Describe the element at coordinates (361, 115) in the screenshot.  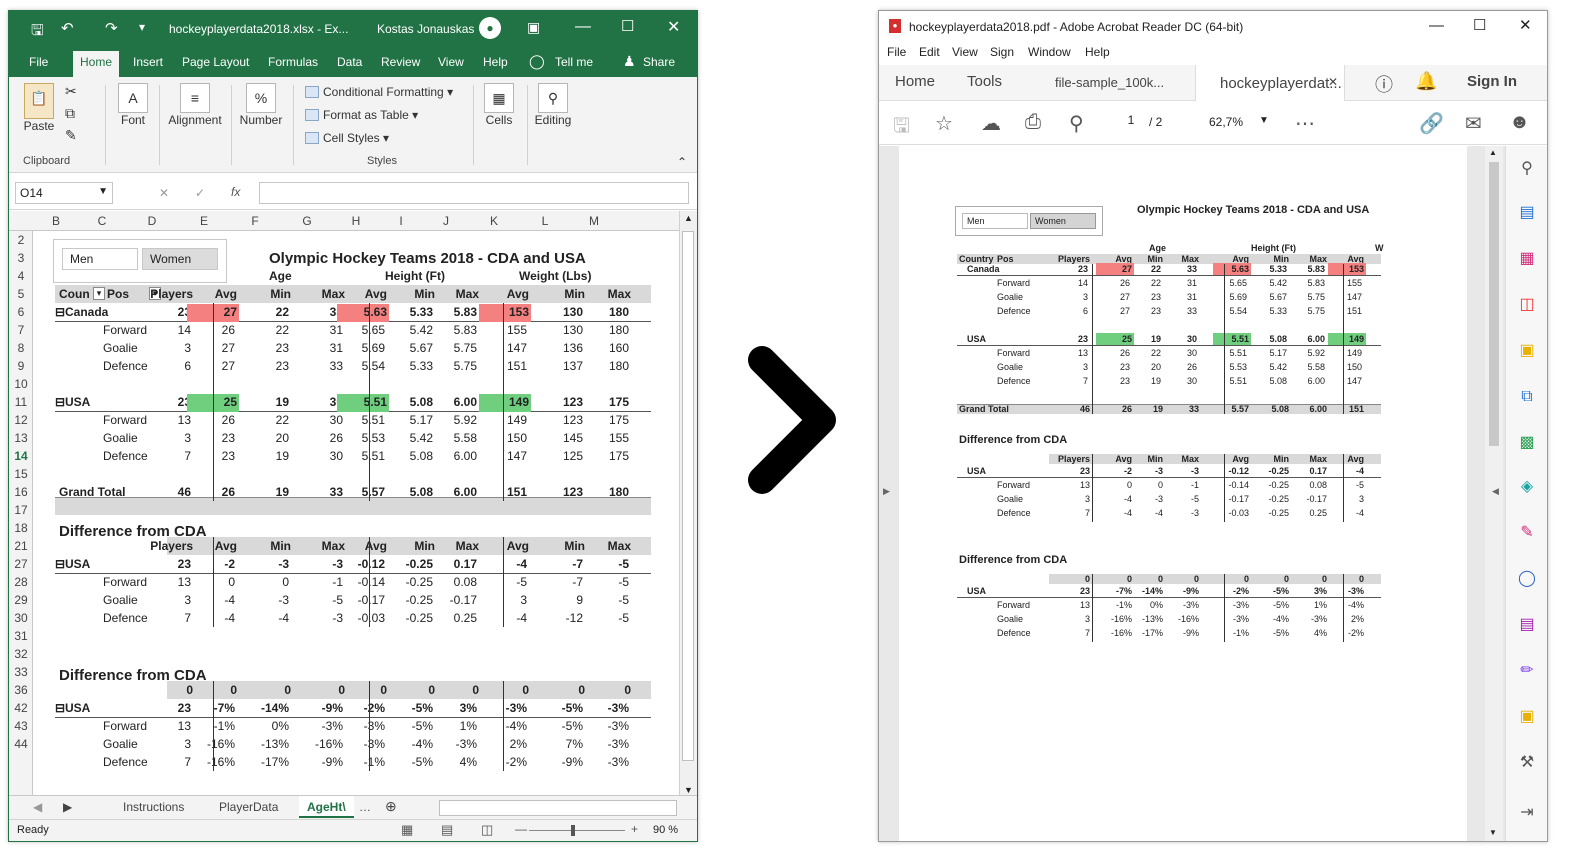
I see `format-as-table-button: Format as Table ▾` at that location.